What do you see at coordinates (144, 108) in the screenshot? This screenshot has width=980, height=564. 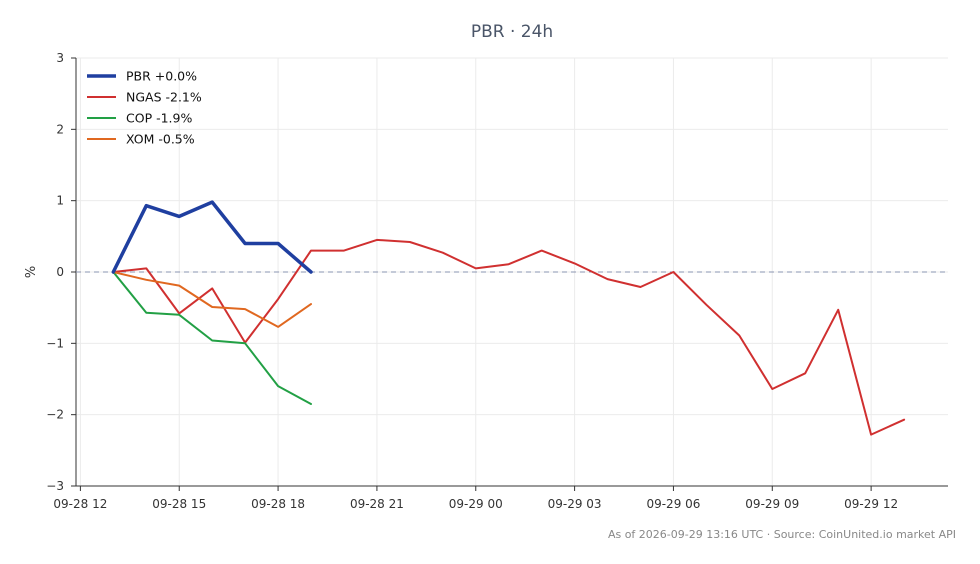 I see `legend: PBR +0.0% NGAS -2.1% COP -1.9% XOM -0.5%` at bounding box center [144, 108].